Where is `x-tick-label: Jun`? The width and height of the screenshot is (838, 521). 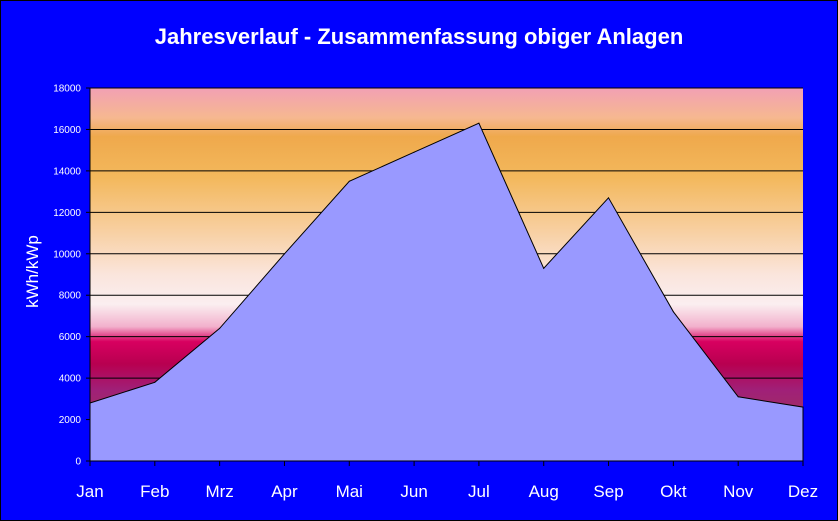
x-tick-label: Jun is located at coordinates (413, 491).